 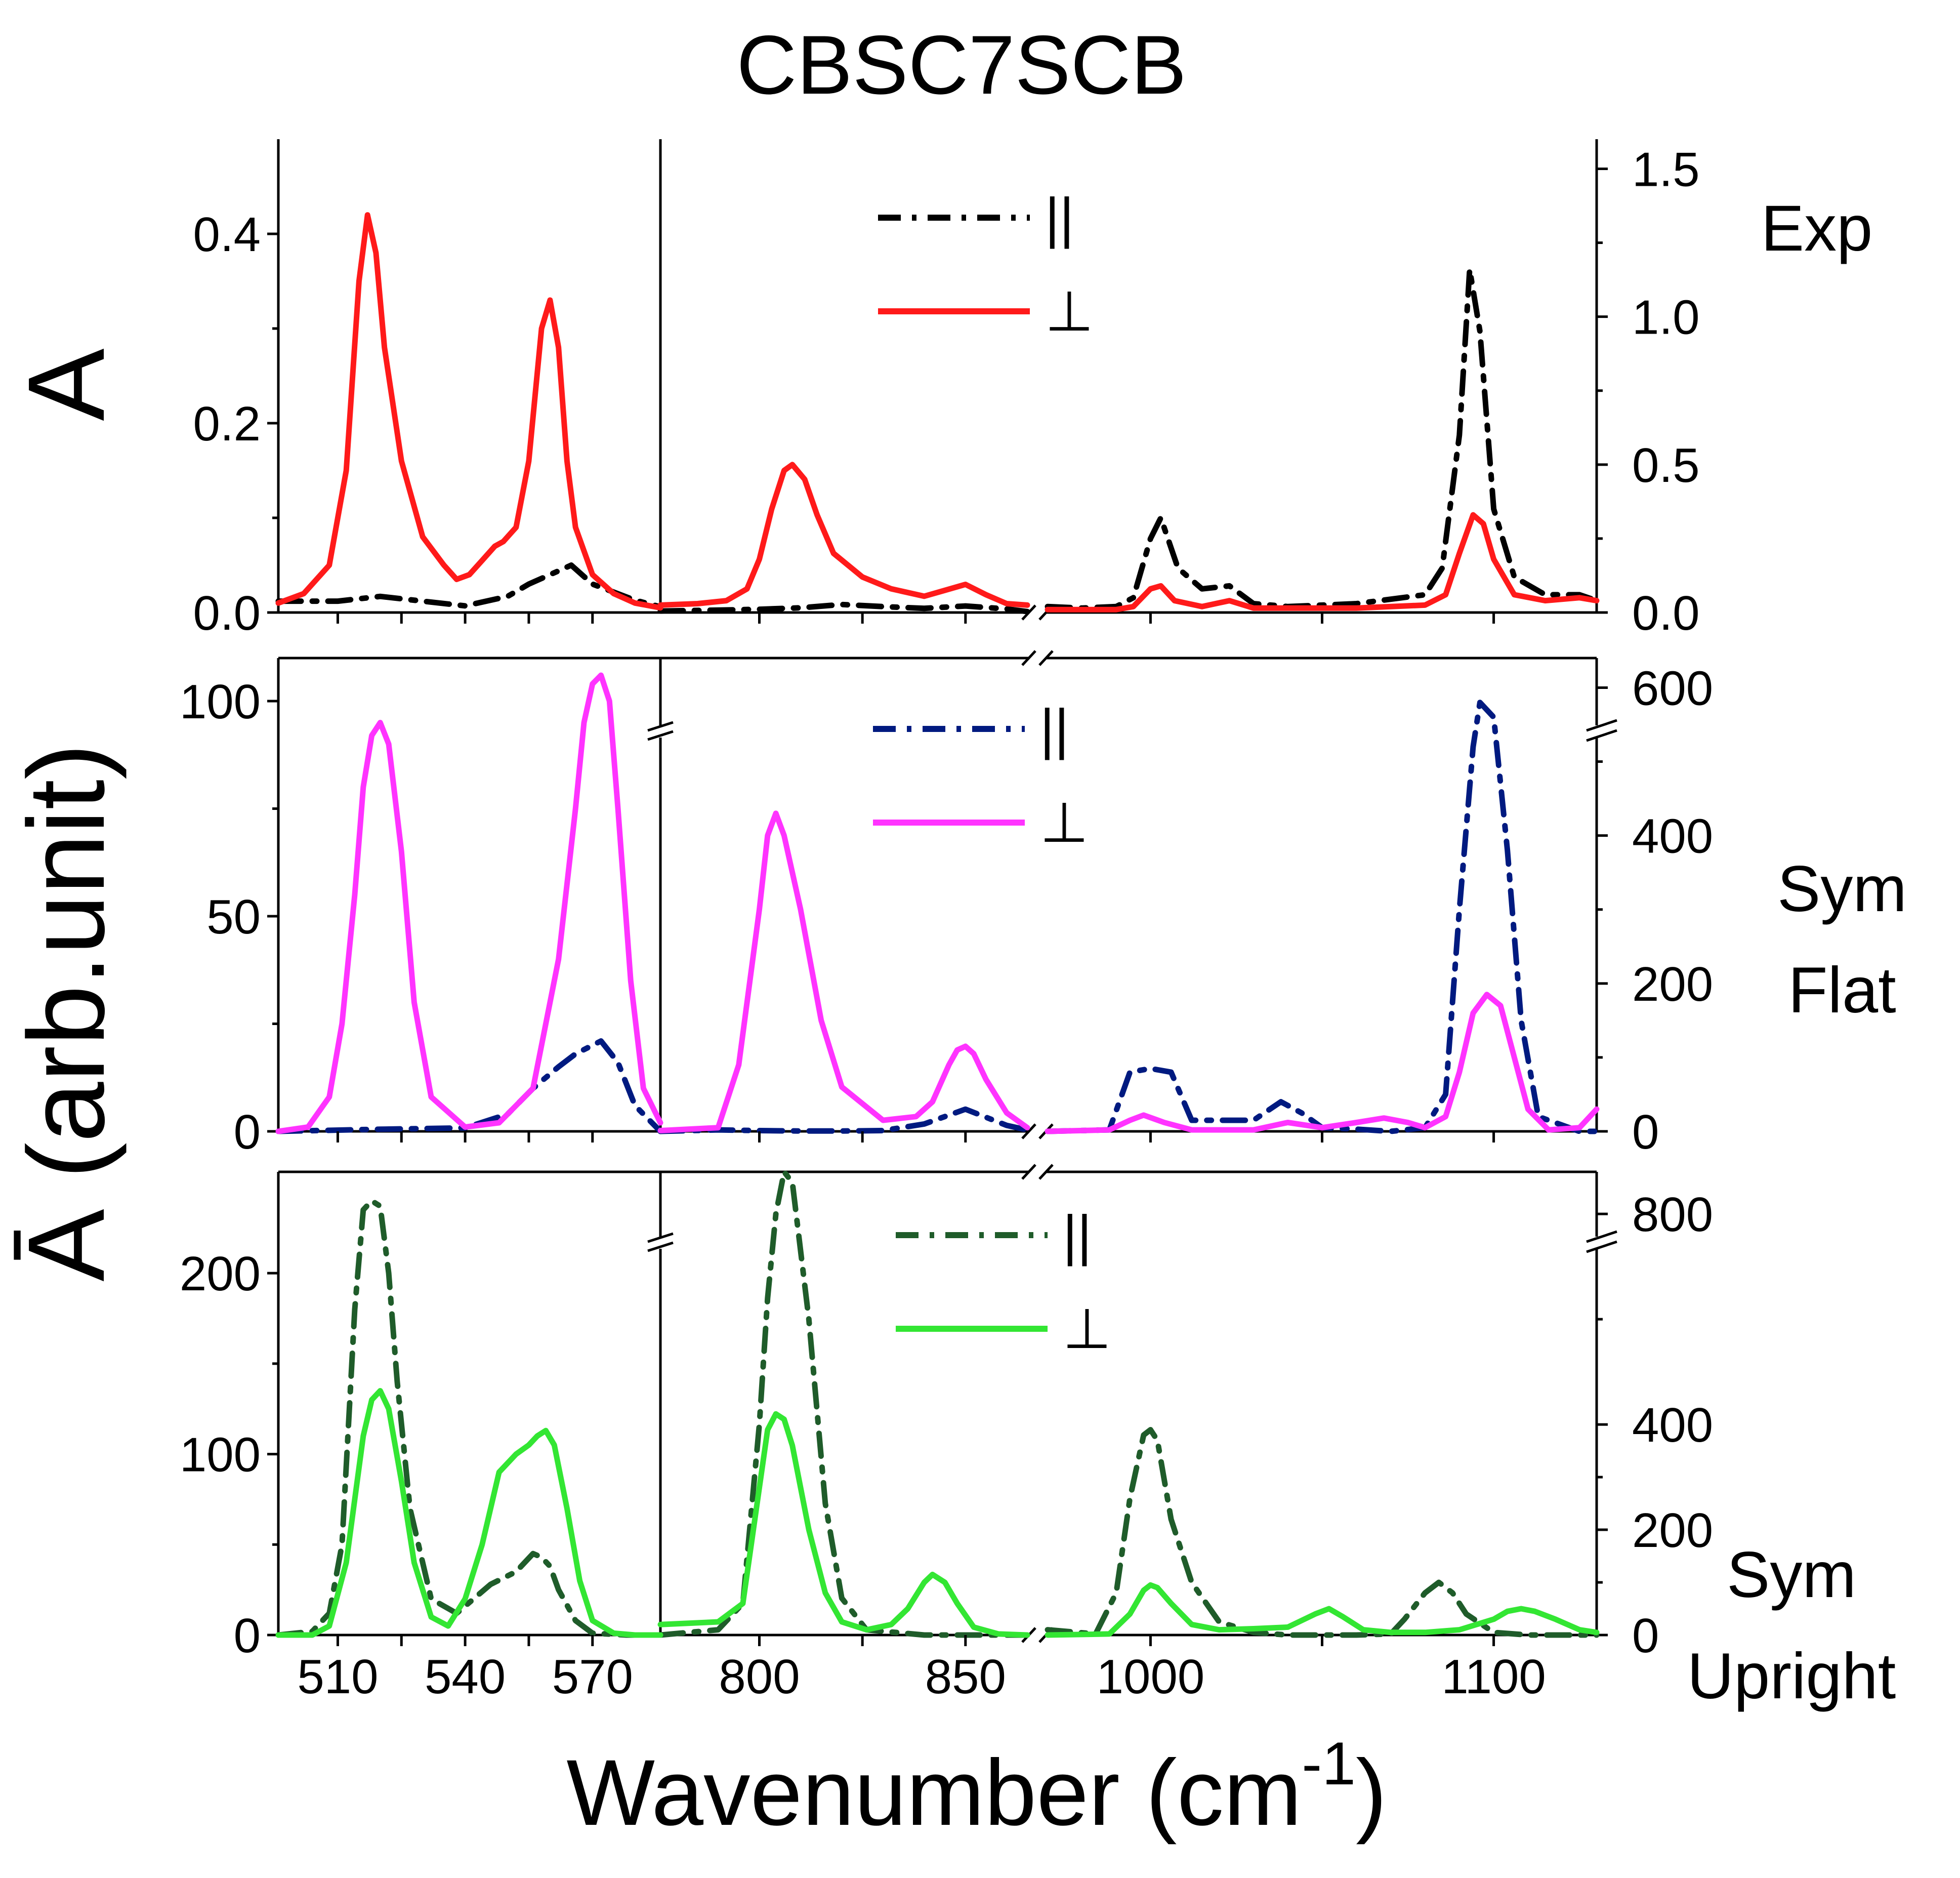 What do you see at coordinates (1817, 229) in the screenshot?
I see `panel-label: Exp` at bounding box center [1817, 229].